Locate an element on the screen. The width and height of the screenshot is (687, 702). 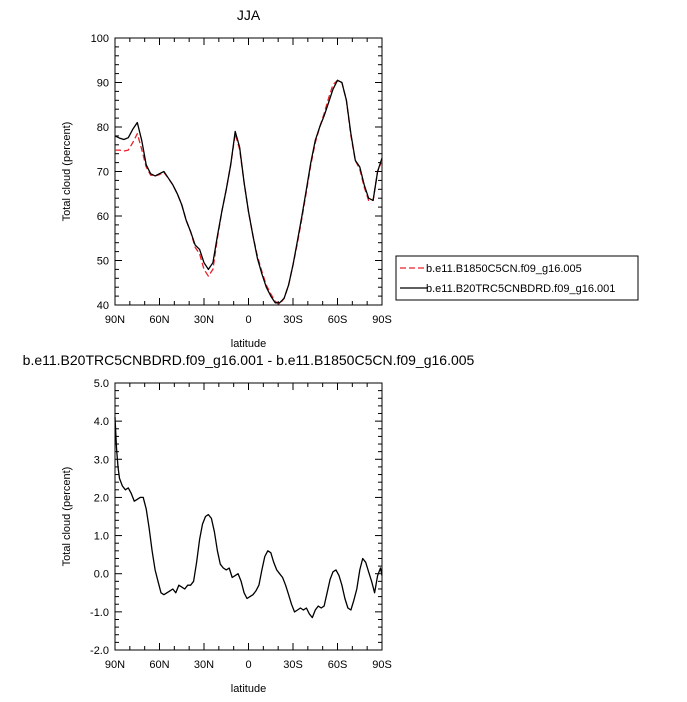
y-tick-label: 50 is located at coordinates (103, 262).